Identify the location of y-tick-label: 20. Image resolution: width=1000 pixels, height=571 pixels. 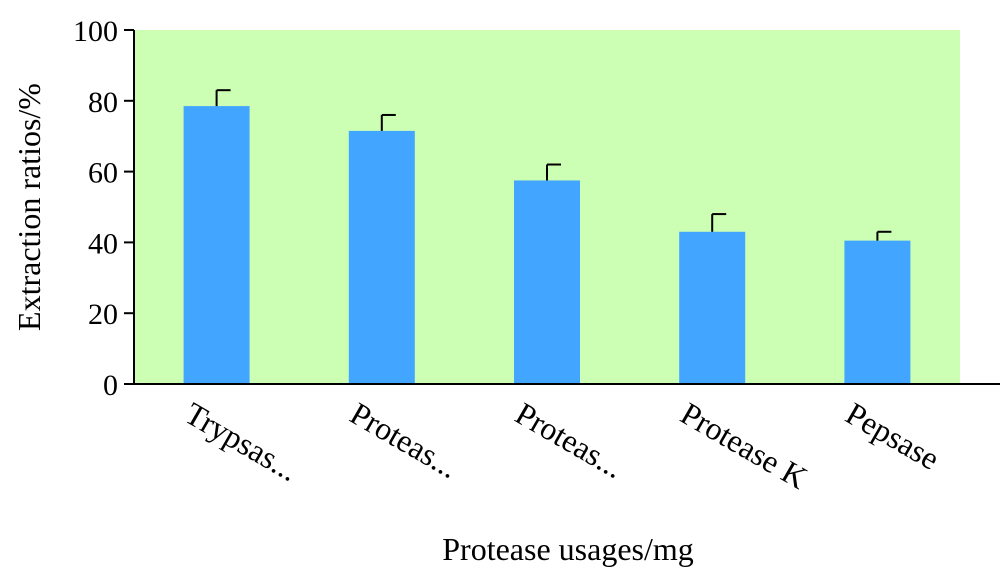
(103, 314).